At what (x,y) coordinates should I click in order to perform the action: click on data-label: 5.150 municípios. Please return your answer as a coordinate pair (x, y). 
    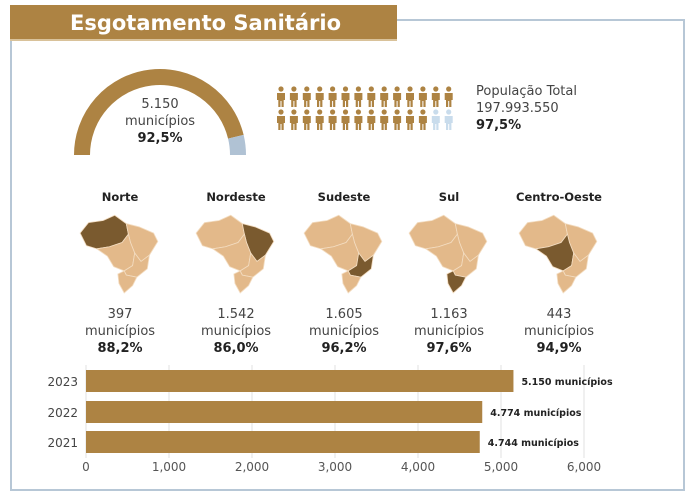
    Looking at the image, I should click on (567, 382).